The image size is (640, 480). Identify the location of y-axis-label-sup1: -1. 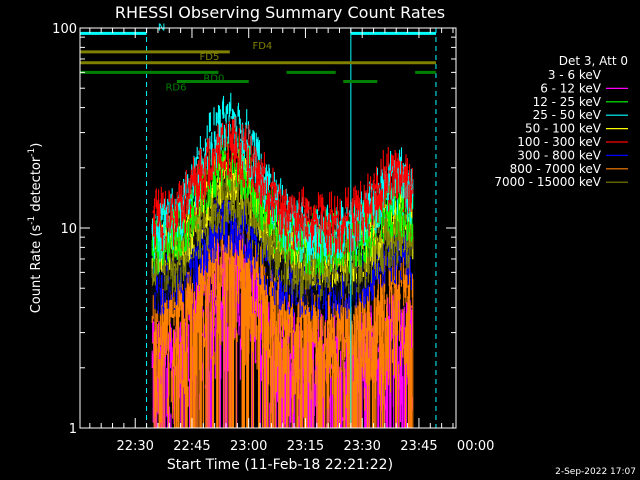
(32, 220).